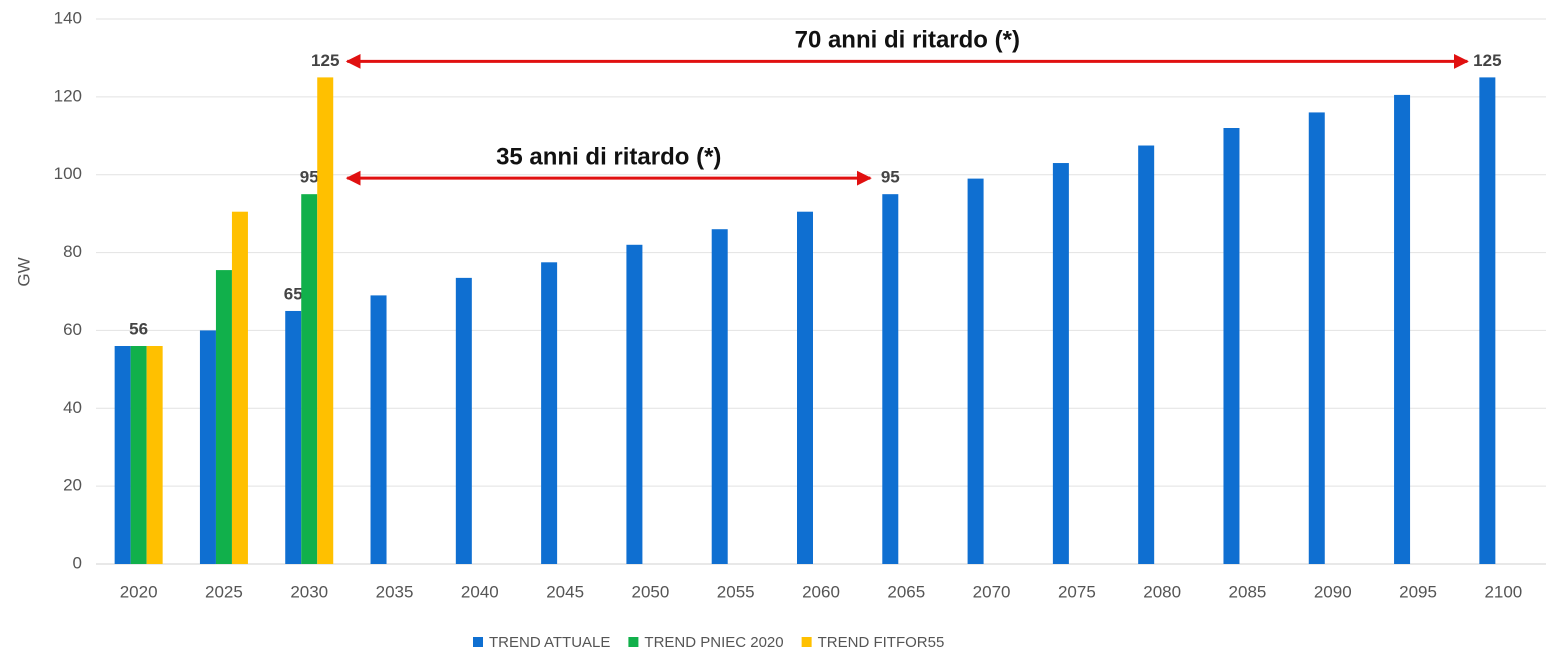  Describe the element at coordinates (650, 591) in the screenshot. I see `x-tick-label: 2050` at that location.